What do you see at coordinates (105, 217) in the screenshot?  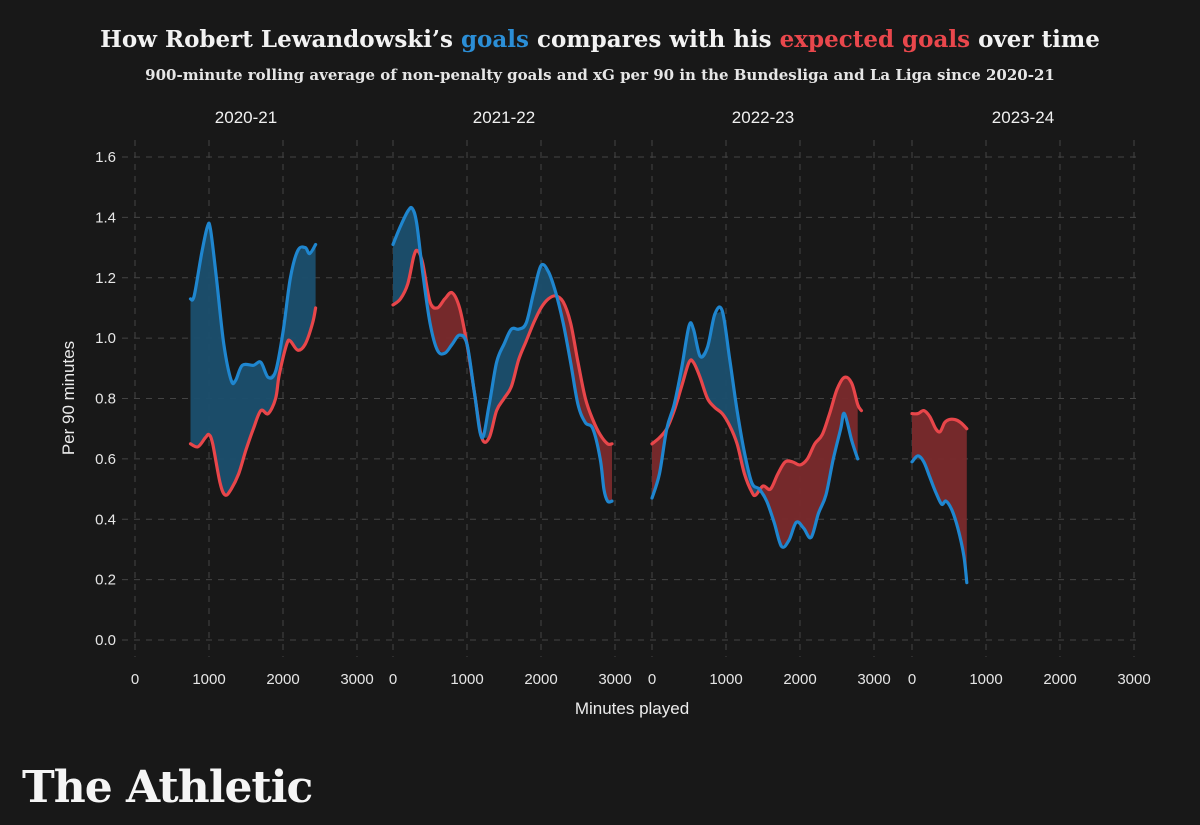 I see `y-tick-label: 1.4` at bounding box center [105, 217].